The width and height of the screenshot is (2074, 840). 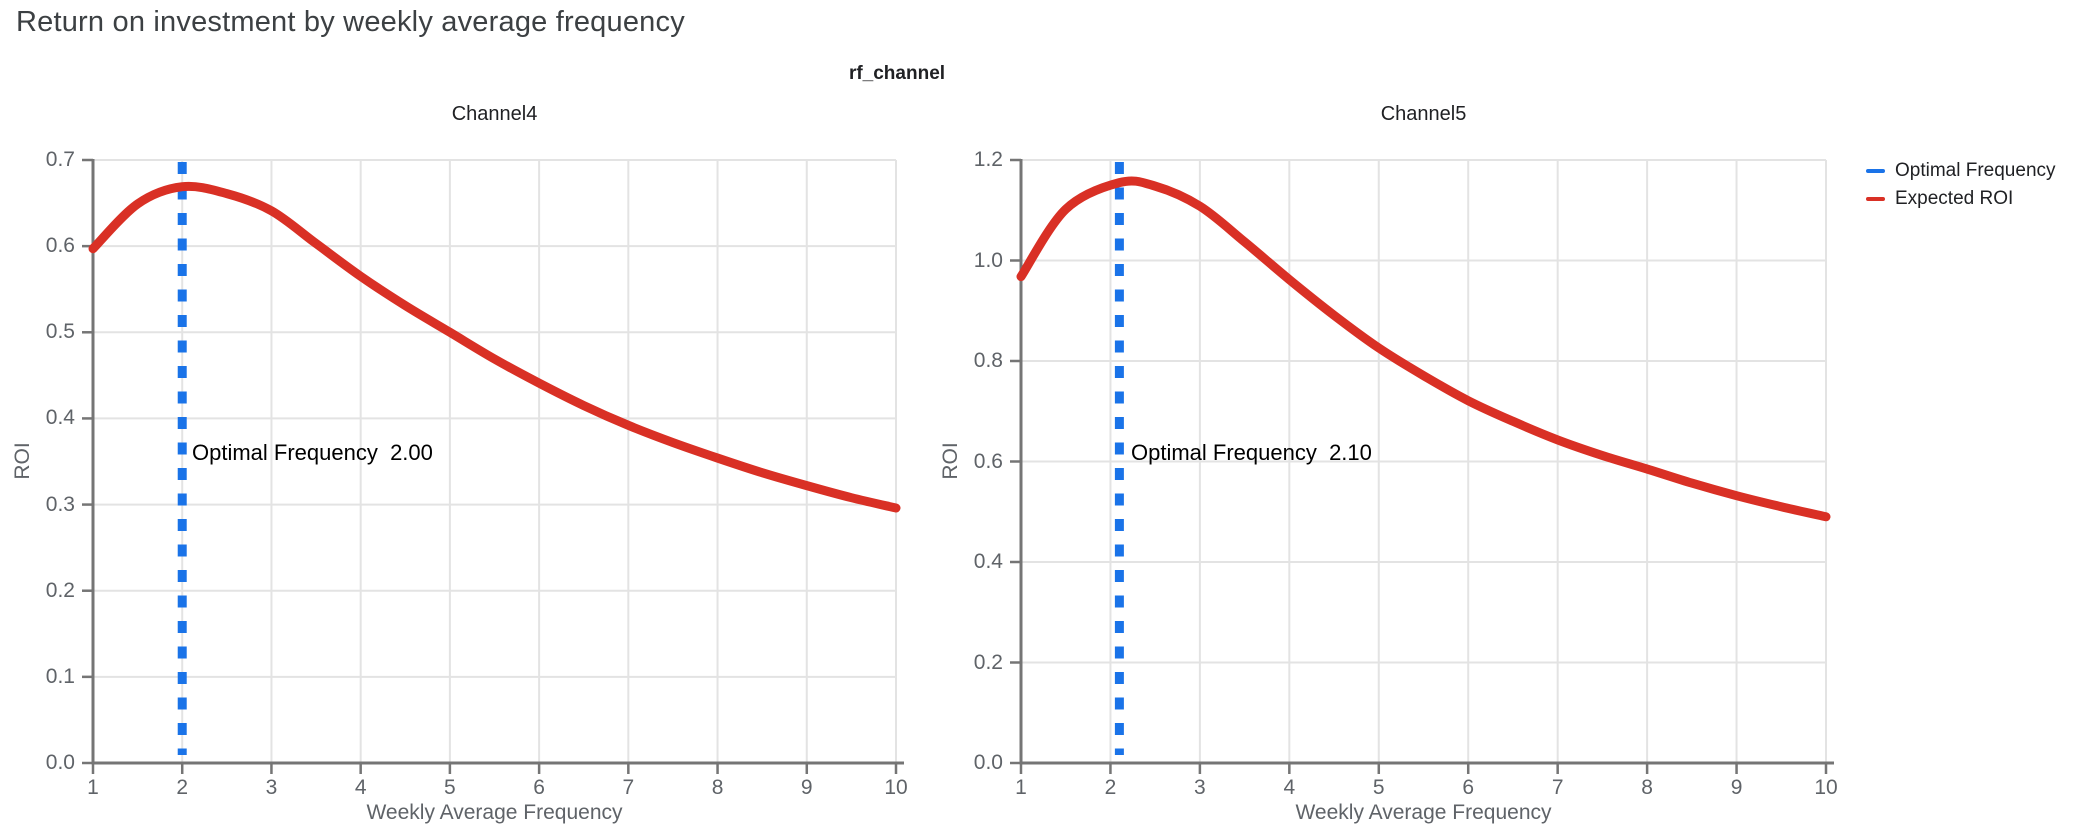 I want to click on optimal-frequency-annotation-channel4: Optimal Frequency 2.00, so click(x=312, y=452).